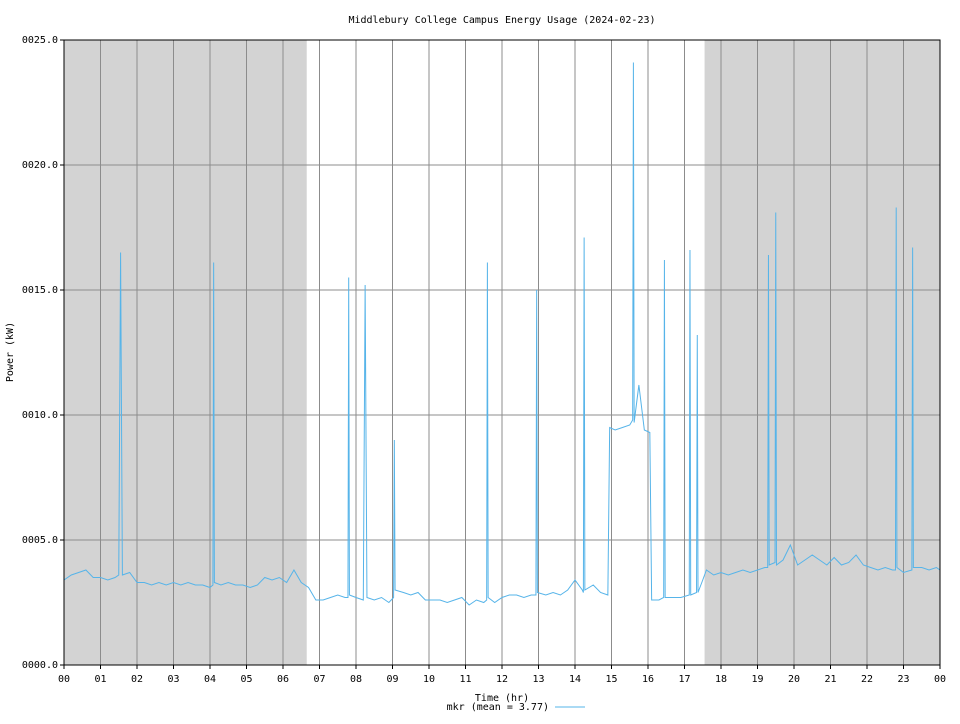  What do you see at coordinates (611, 679) in the screenshot?
I see `x-tick-label: 15` at bounding box center [611, 679].